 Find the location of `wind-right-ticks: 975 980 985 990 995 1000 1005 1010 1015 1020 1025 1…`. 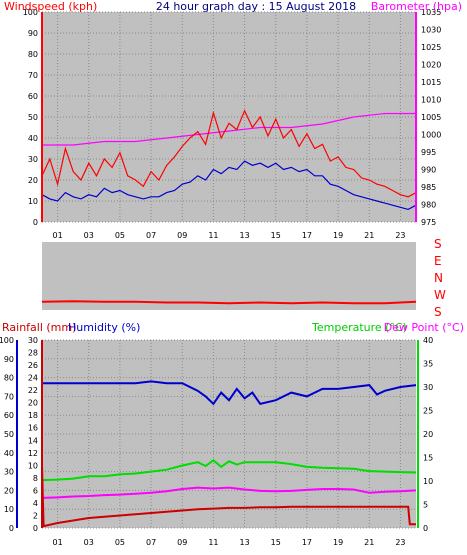

wind-right-ticks: 975 980 985 990 995 1000 1005 1010 1015 1020 1025 1… is located at coordinates (431, 117).